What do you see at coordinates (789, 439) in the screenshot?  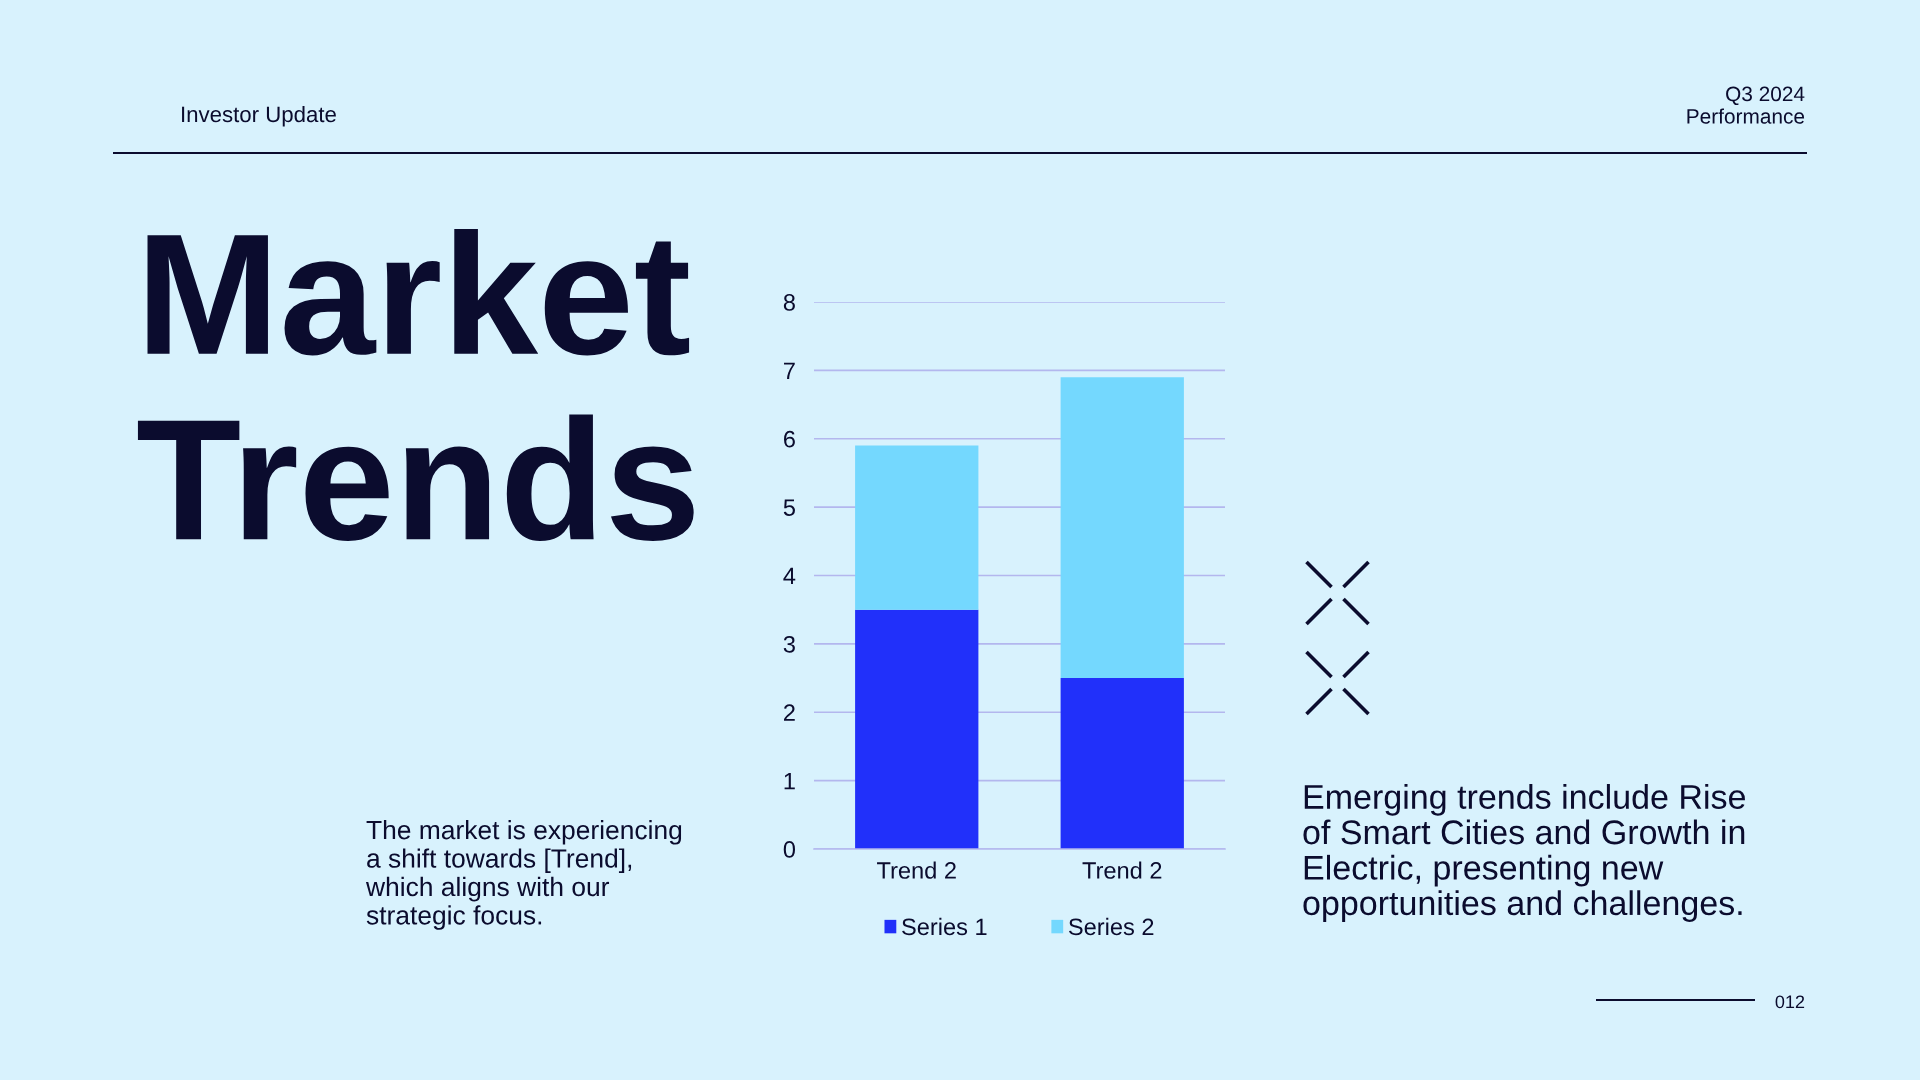 I see `y-tick-label: 6` at bounding box center [789, 439].